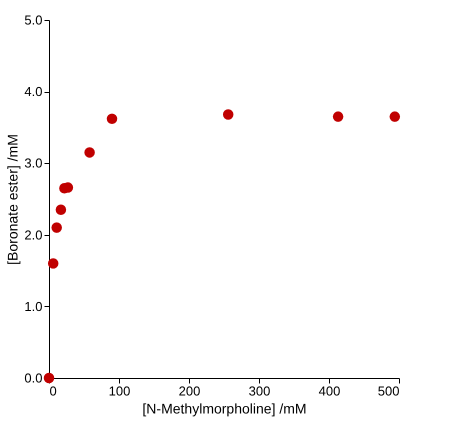 The width and height of the screenshot is (454, 438). Describe the element at coordinates (33, 234) in the screenshot. I see `y-tick-label: 2.0` at that location.